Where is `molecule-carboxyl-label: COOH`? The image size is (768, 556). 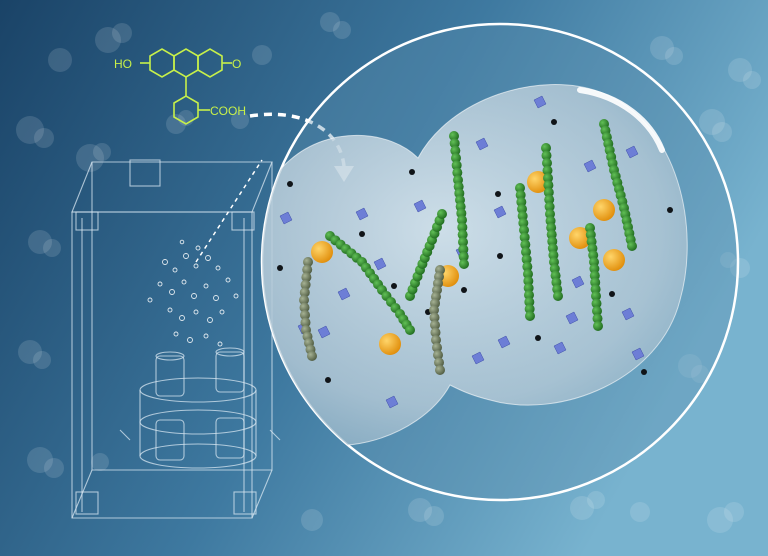 molecule-carboxyl-label: COOH is located at coordinates (228, 111).